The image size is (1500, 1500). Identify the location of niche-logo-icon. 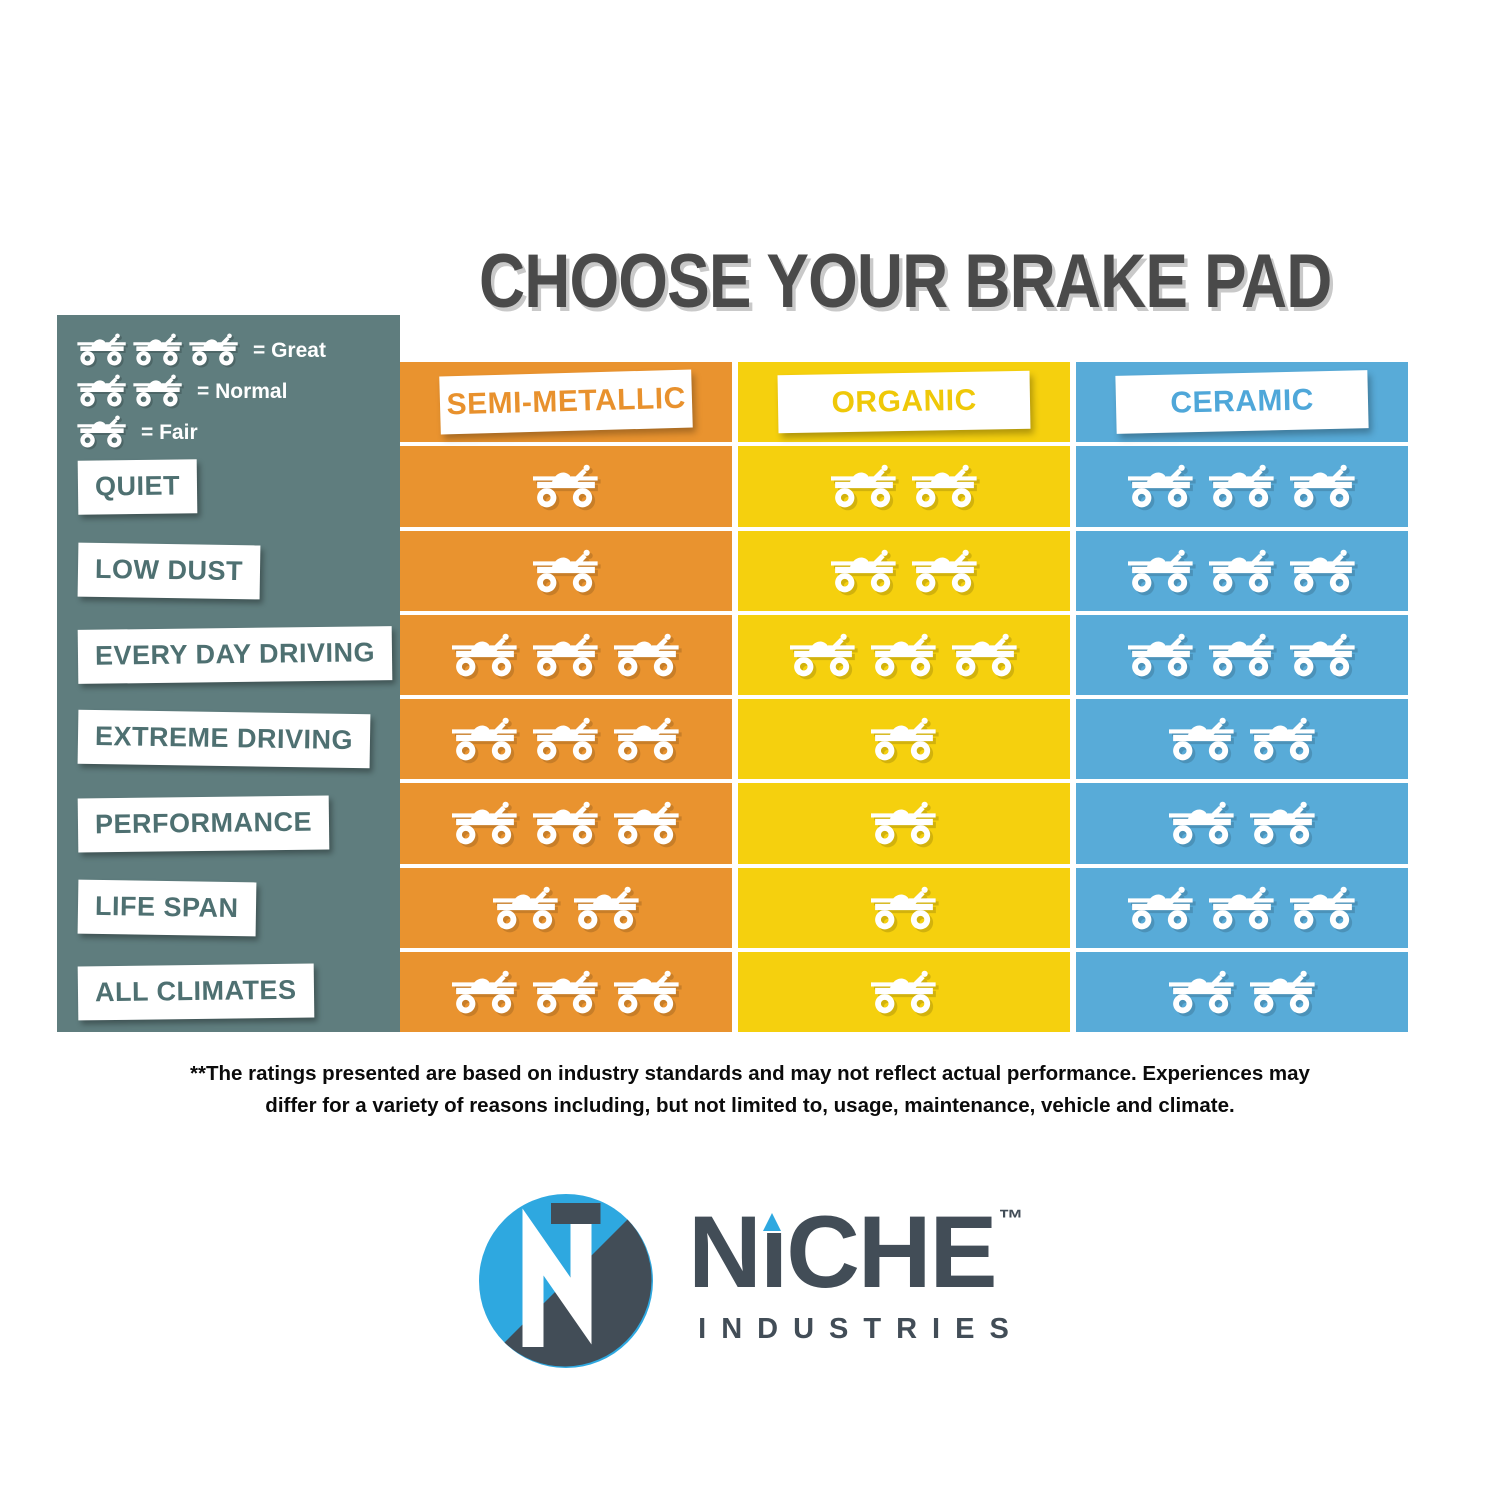
(566, 1281).